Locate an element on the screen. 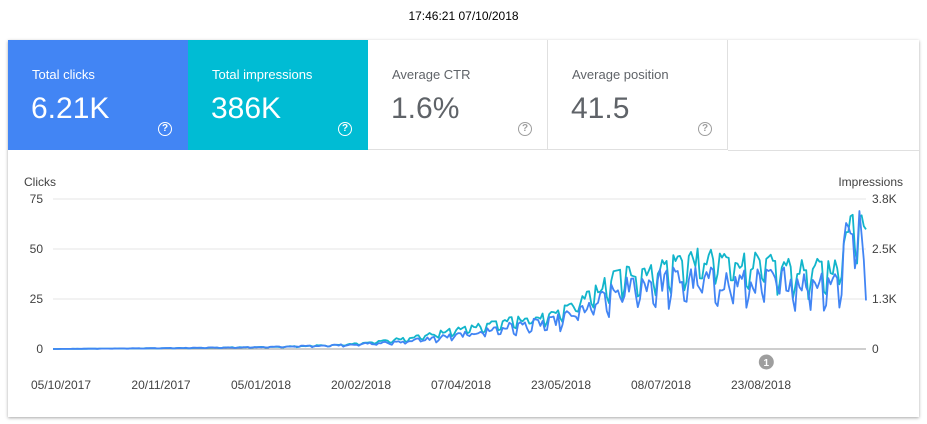 The height and width of the screenshot is (424, 927). total-clicks-card: Total clicks 6.21K ? is located at coordinates (98, 95).